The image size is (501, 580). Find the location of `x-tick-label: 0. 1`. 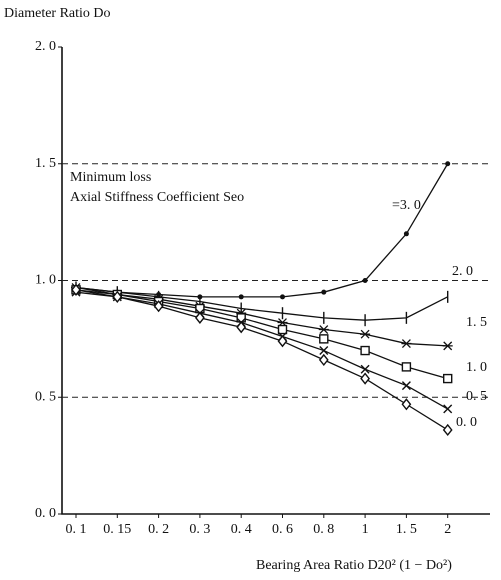

x-tick-label: 0. 1 is located at coordinates (76, 529).